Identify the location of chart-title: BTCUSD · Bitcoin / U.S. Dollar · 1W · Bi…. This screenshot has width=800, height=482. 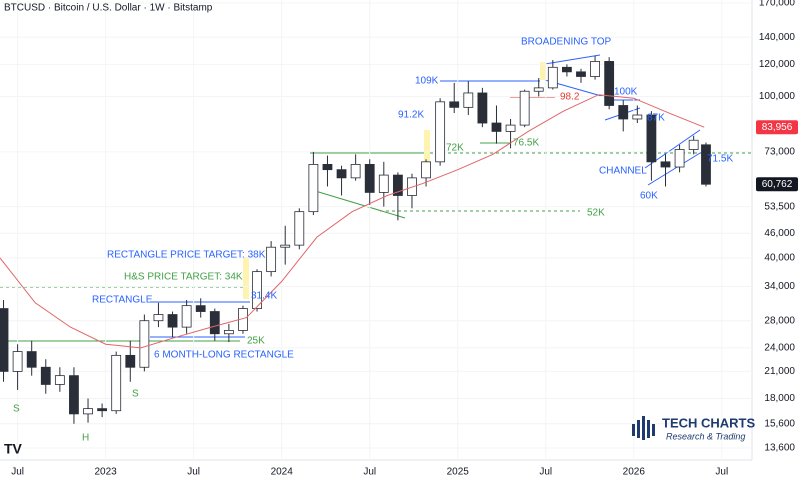
(108, 8).